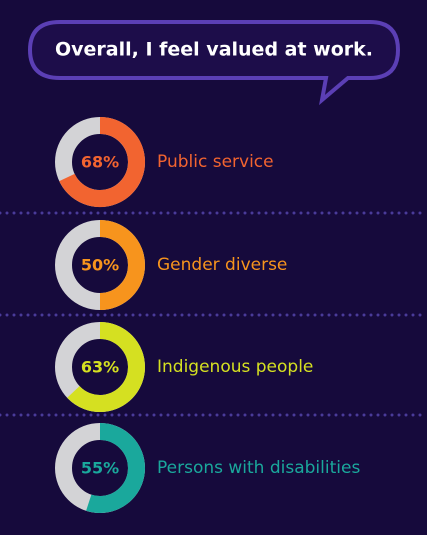  What do you see at coordinates (222, 265) in the screenshot?
I see `category-label: Gender diverse` at bounding box center [222, 265].